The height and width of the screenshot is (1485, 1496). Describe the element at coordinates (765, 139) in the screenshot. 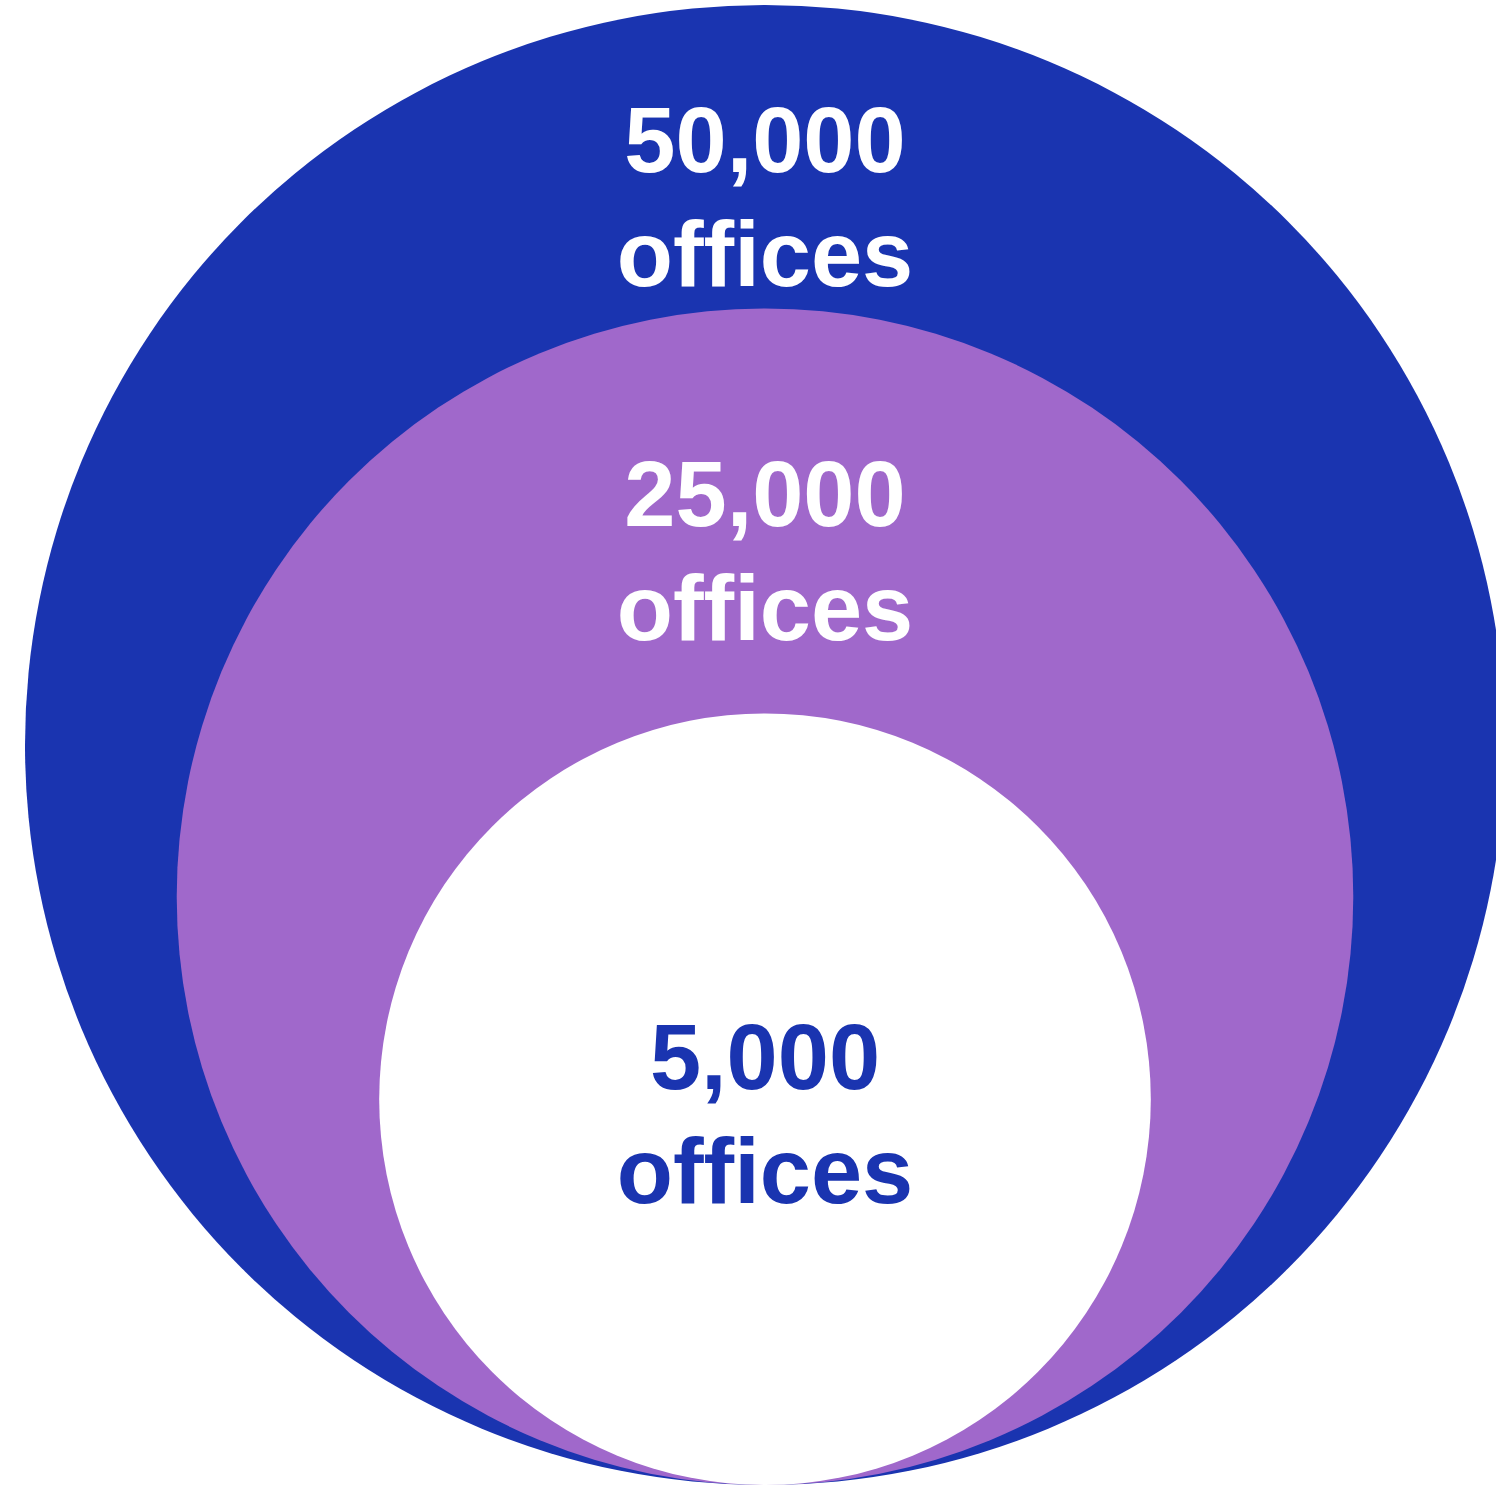

I see `data-label: 50,000` at that location.